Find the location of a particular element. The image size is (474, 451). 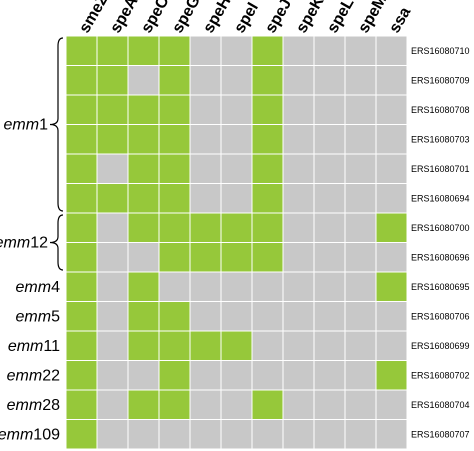

row-label: ERS16080700 is located at coordinates (440, 228).